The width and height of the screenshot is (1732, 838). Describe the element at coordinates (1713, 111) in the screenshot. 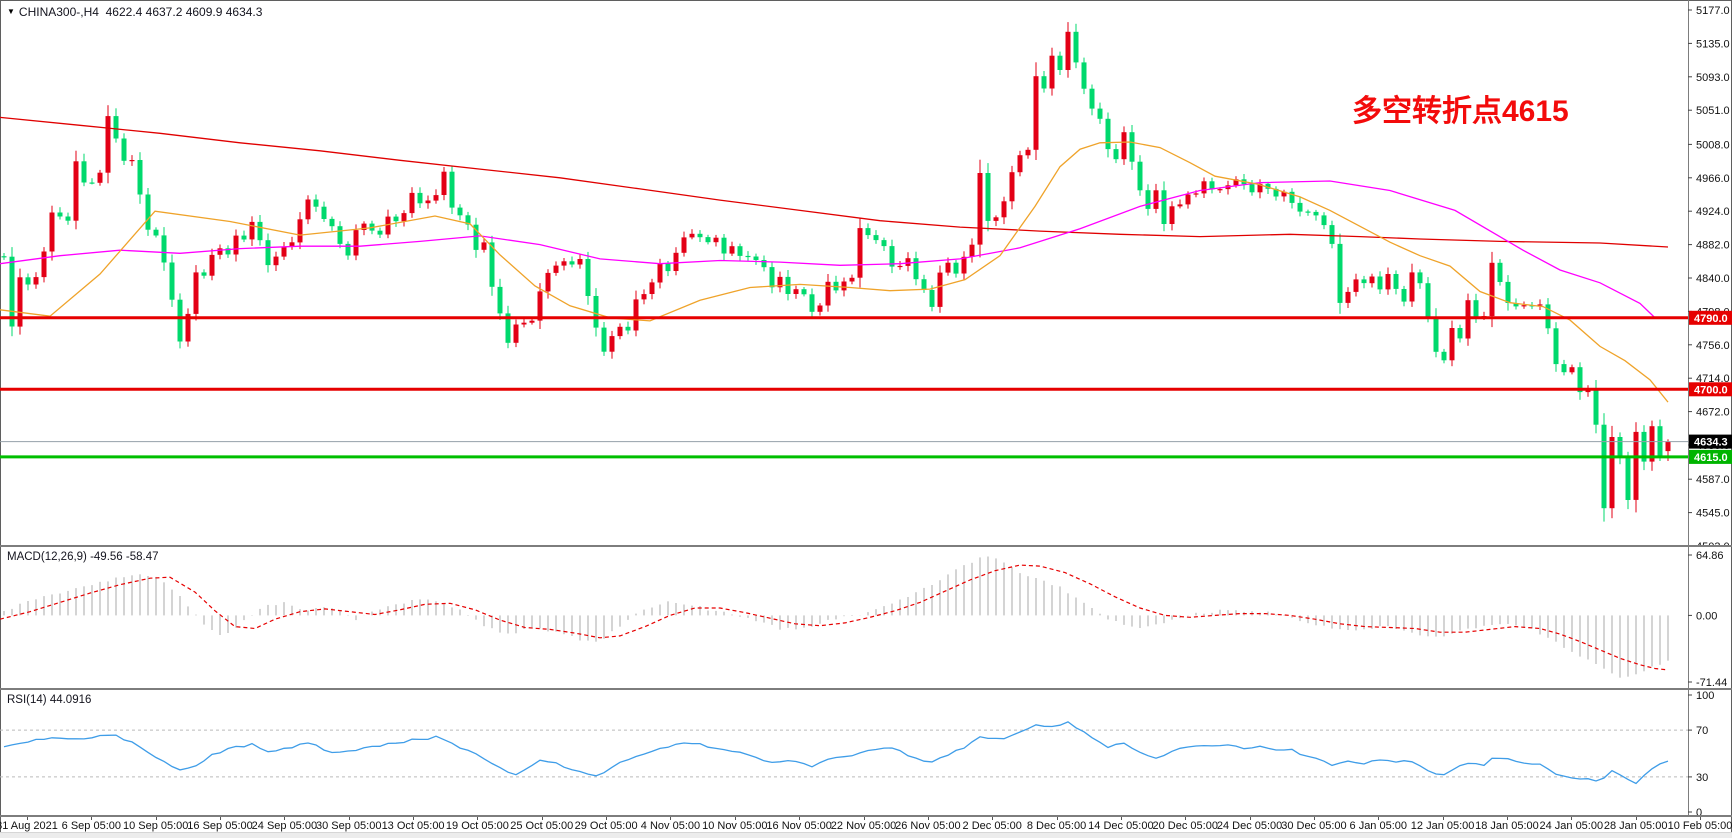

I see `svg-text: 5051.0` at that location.